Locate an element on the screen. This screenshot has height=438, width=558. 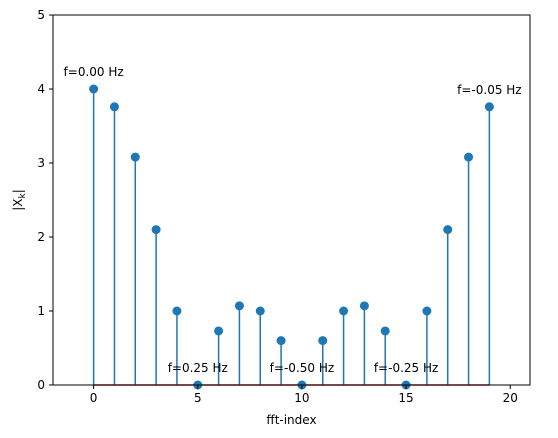
y-axis-label-subscript: k is located at coordinates (23, 196).